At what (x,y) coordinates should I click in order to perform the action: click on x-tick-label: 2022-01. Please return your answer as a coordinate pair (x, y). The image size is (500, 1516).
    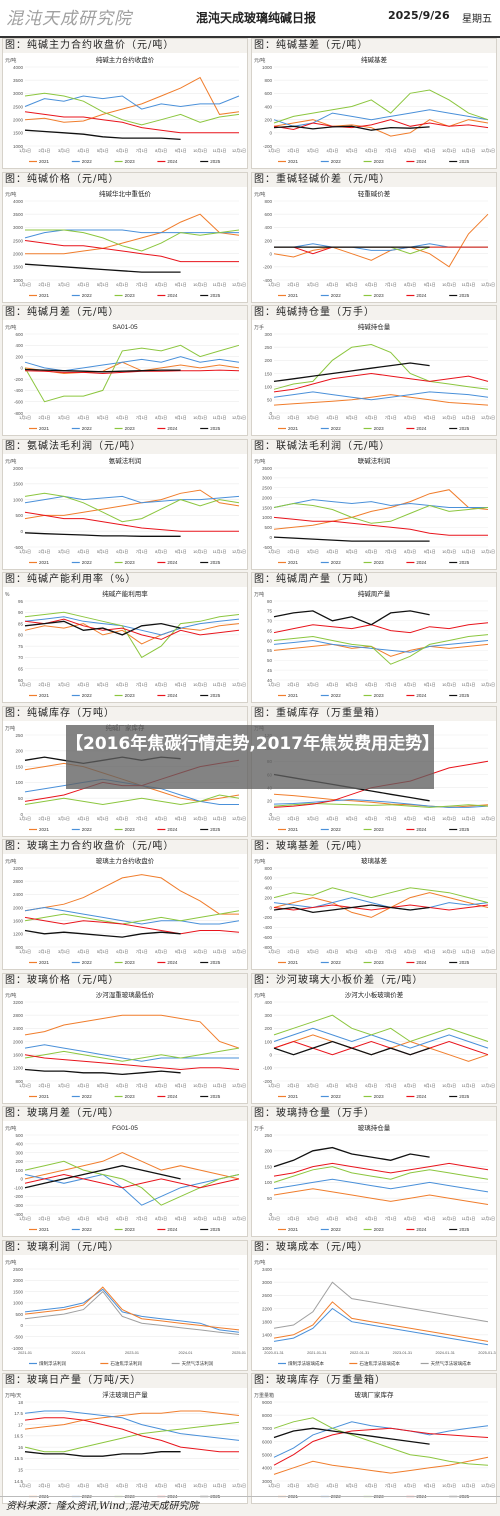
    Looking at the image, I should click on (79, 1353).